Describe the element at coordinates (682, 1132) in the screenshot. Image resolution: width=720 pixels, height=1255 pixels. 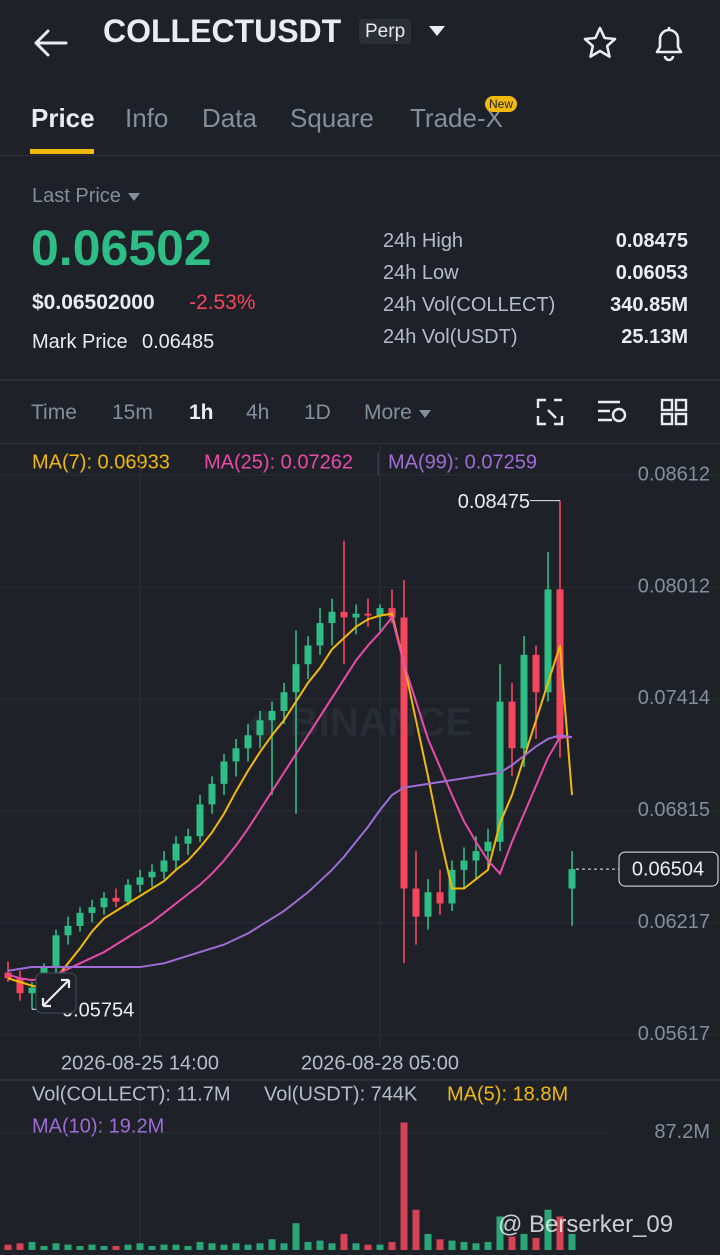
I see `volume-tick-label: 87.2M` at that location.